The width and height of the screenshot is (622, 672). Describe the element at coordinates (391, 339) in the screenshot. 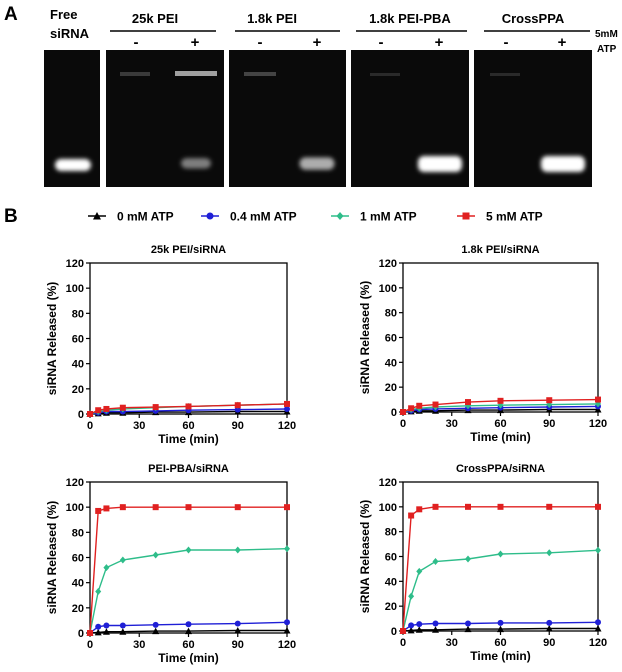

I see `y-tick-label: 60` at that location.